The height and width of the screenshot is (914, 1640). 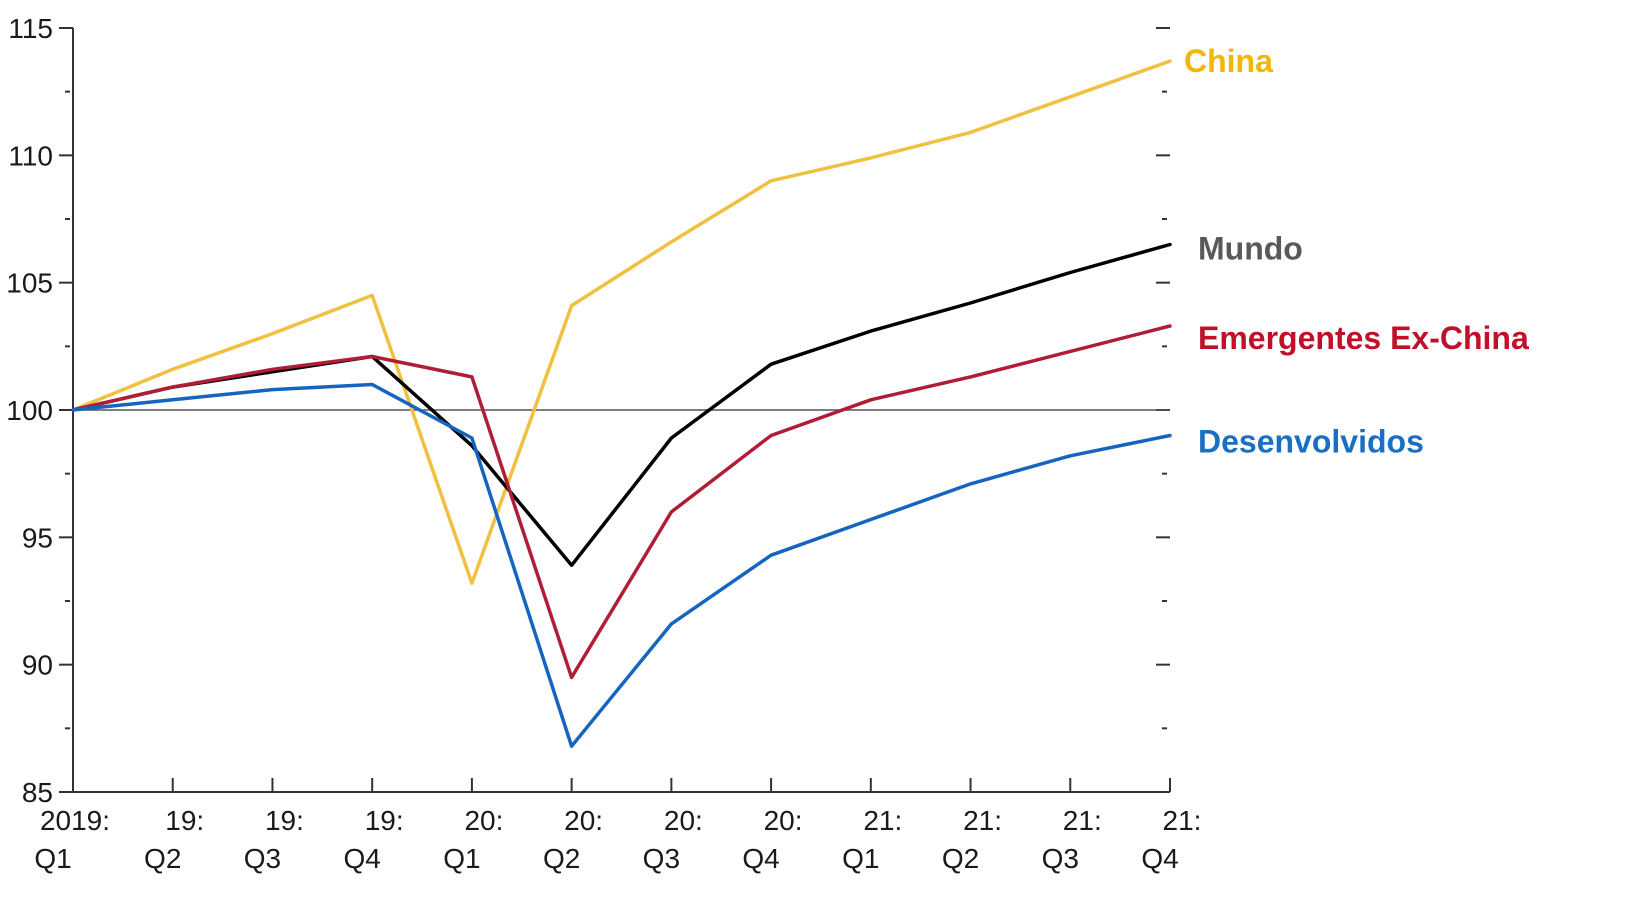 What do you see at coordinates (1250, 248) in the screenshot?
I see `series-label-mundo: Mundo` at bounding box center [1250, 248].